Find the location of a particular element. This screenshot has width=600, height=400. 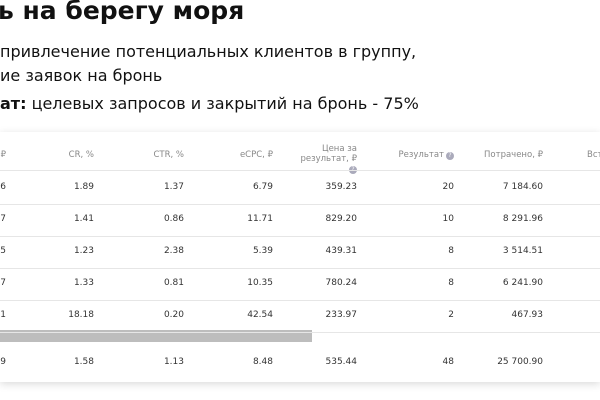

cell: 1.37 is located at coordinates (173, 187).